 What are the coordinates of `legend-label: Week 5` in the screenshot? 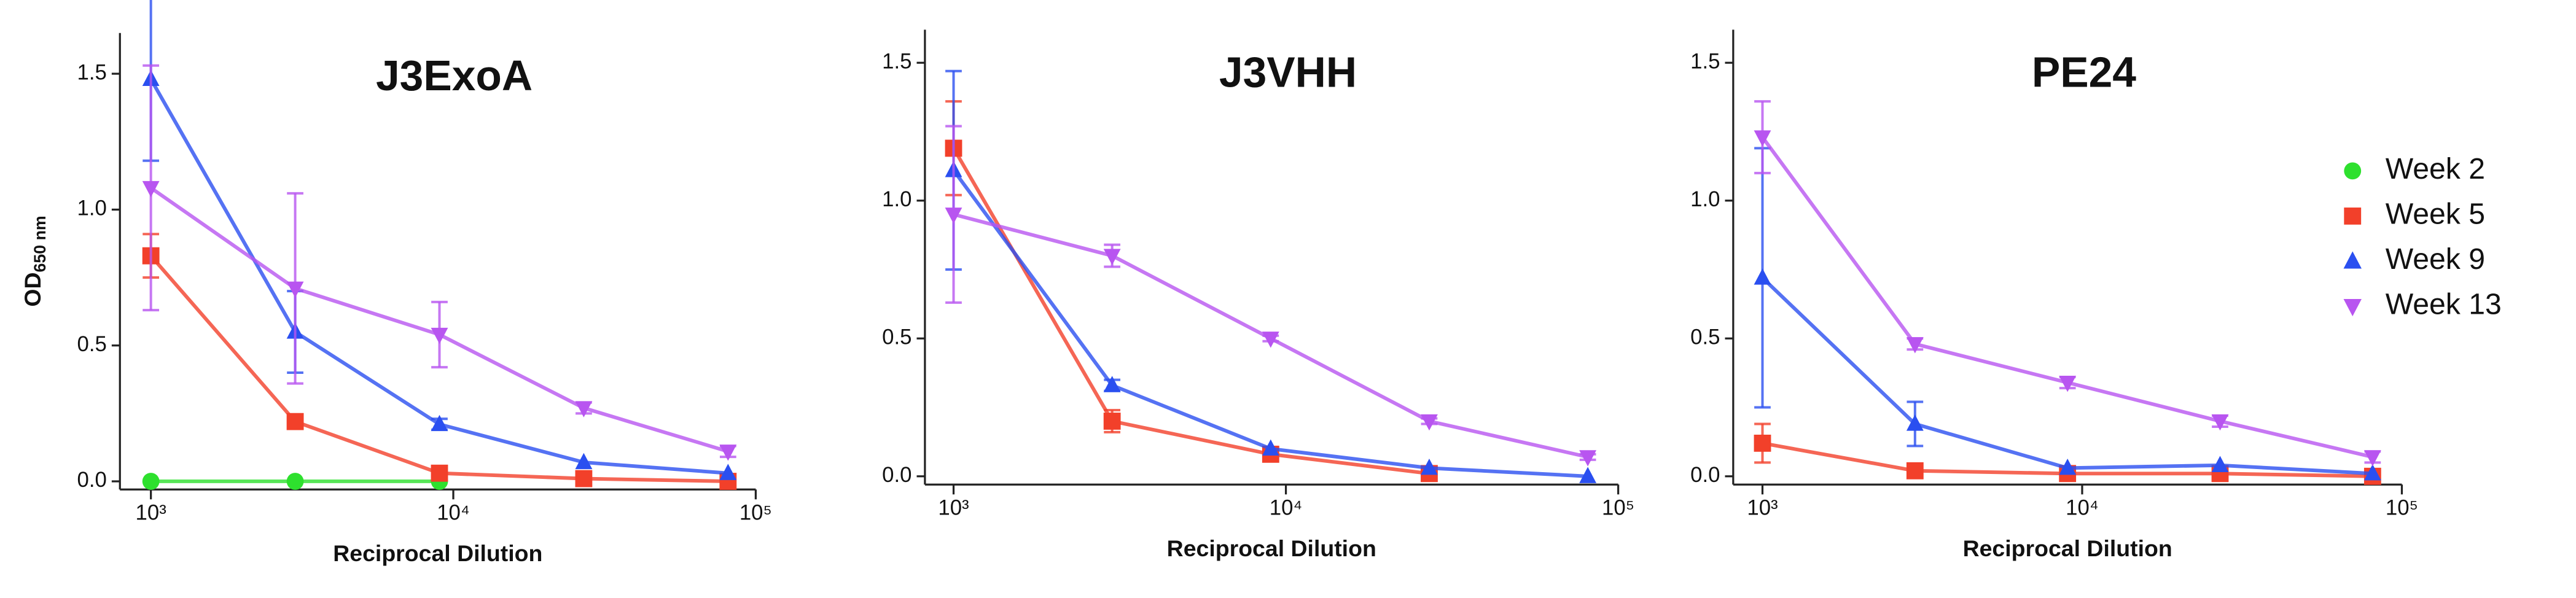 It's located at (2435, 215).